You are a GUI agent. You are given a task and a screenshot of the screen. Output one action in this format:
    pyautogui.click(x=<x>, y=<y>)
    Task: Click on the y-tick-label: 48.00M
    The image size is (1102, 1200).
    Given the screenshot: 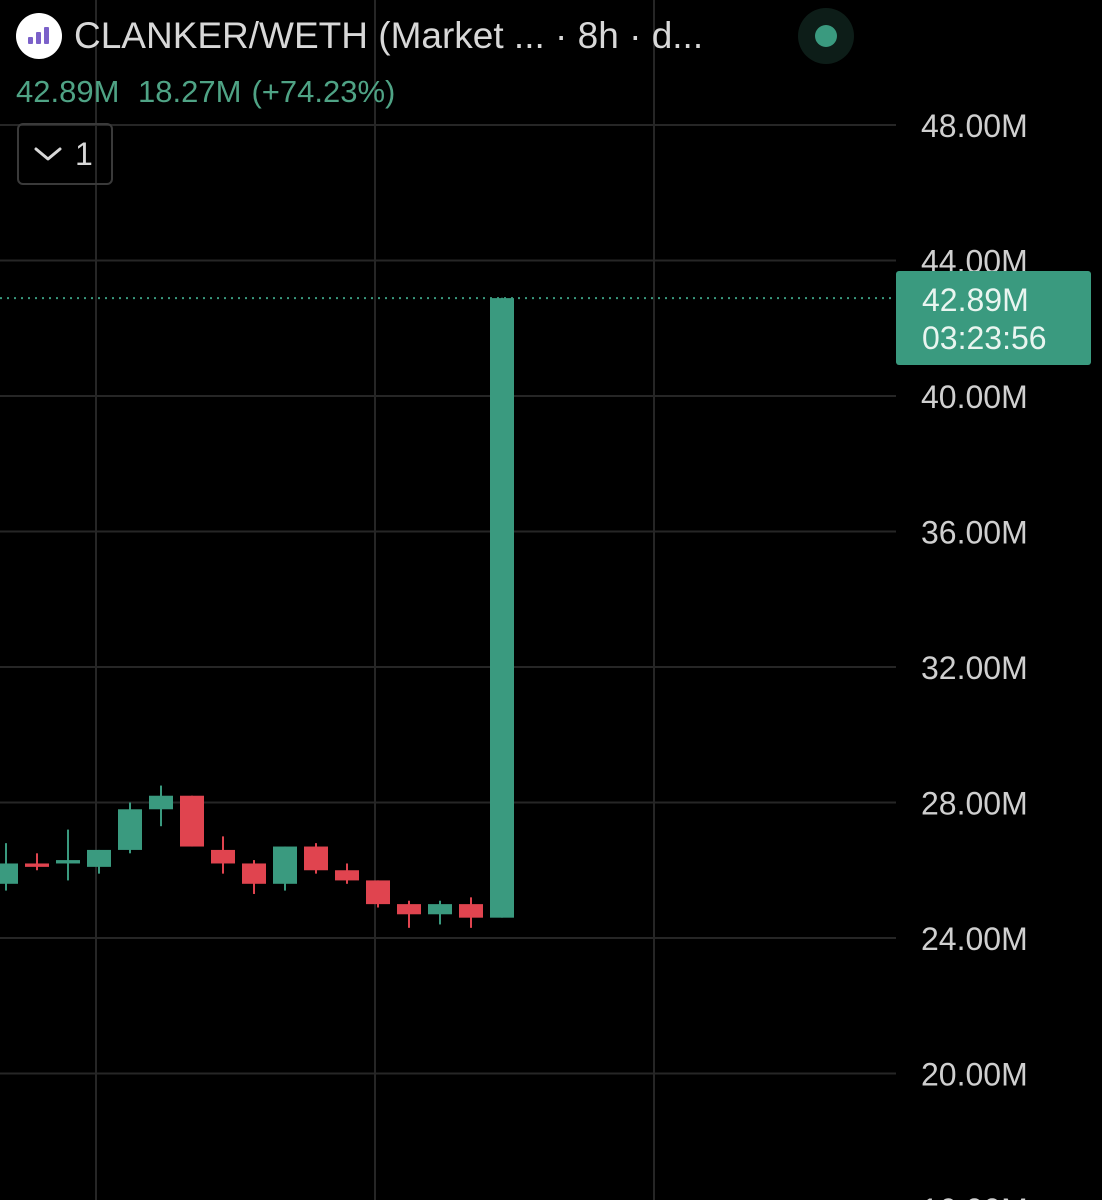 What is the action you would take?
    pyautogui.click(x=974, y=126)
    